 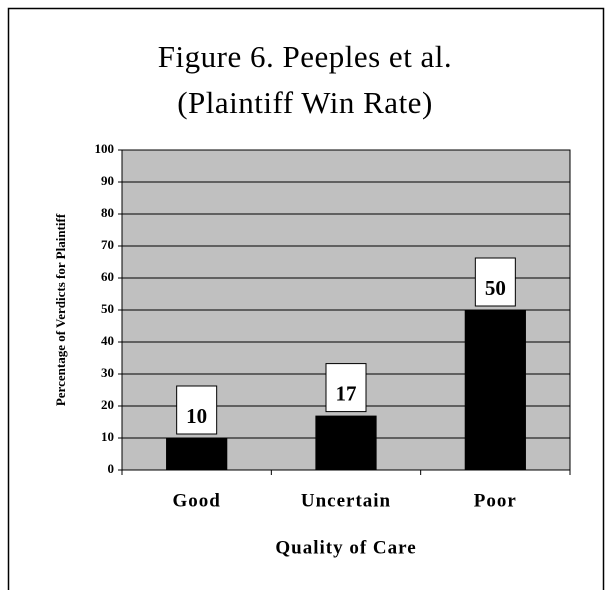 I want to click on y-axis-label: Percentage of Verdicts for Plaintiff, so click(x=60, y=309).